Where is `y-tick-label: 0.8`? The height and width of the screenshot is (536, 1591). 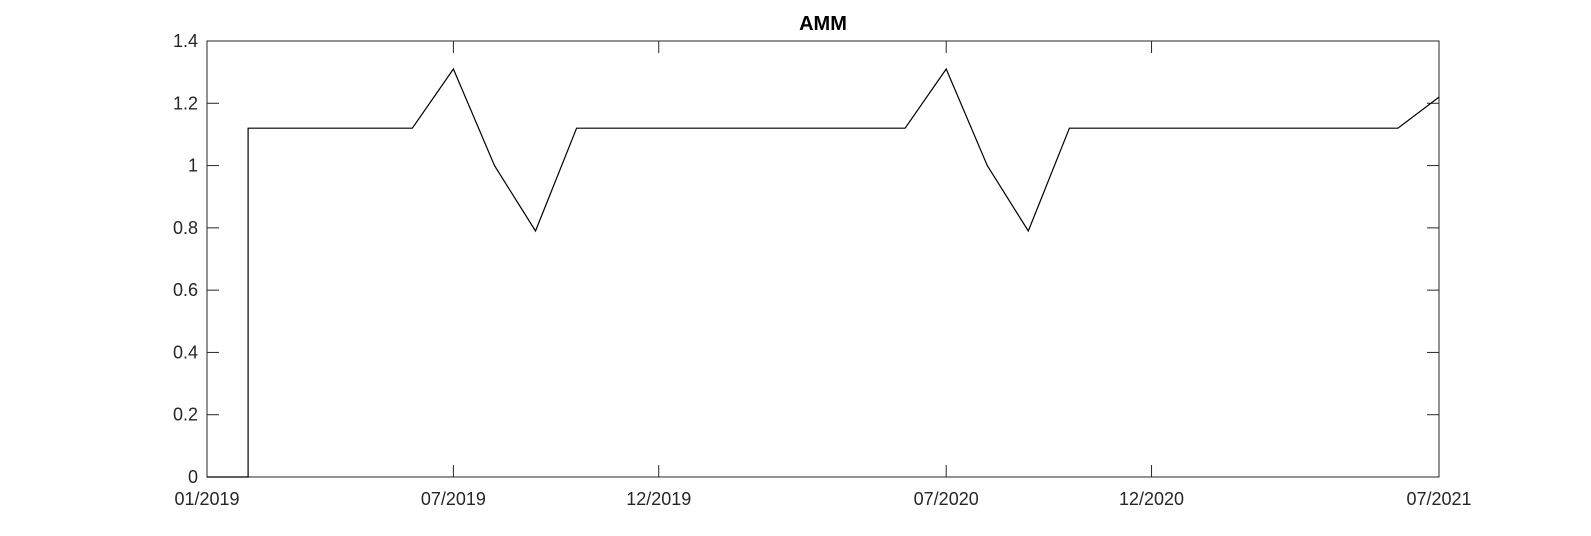
y-tick-label: 0.8 is located at coordinates (185, 228).